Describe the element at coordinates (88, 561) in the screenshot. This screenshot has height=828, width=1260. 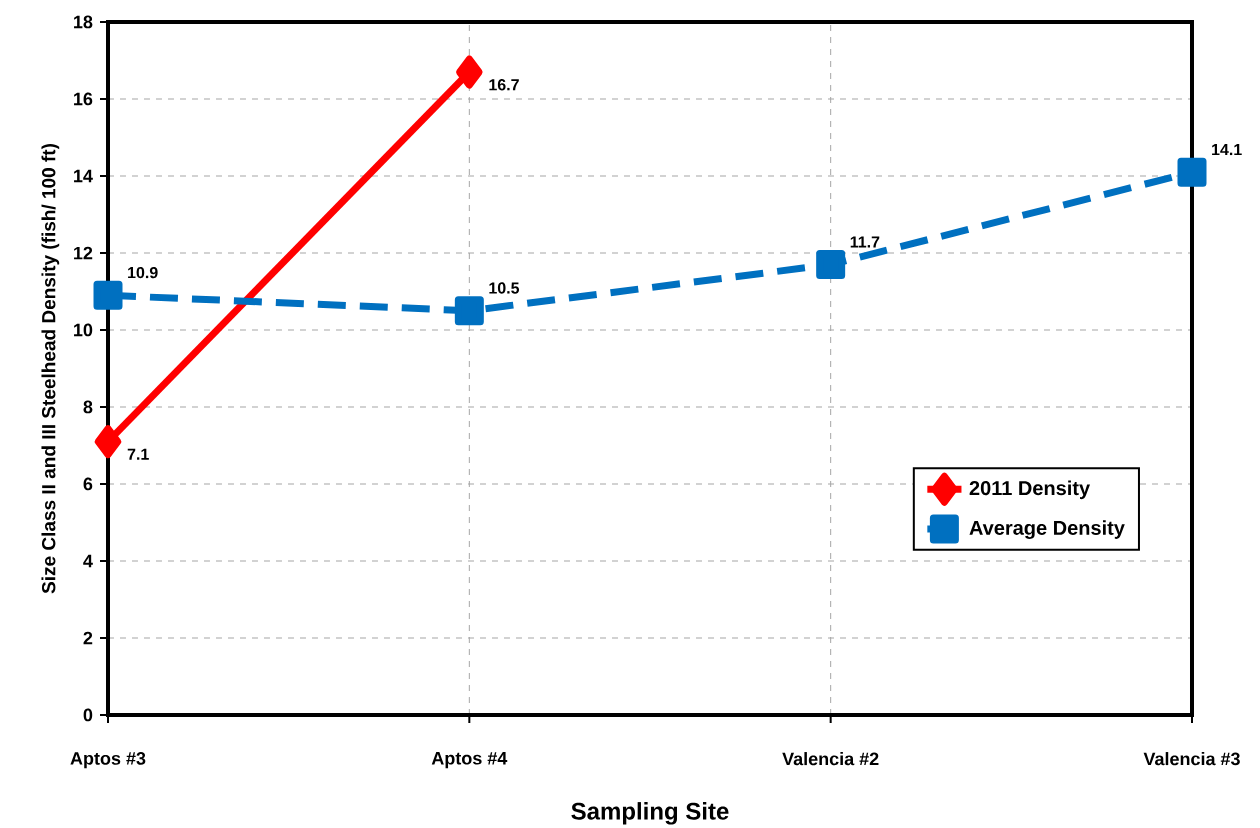
I see `y-tick-label: 4` at that location.